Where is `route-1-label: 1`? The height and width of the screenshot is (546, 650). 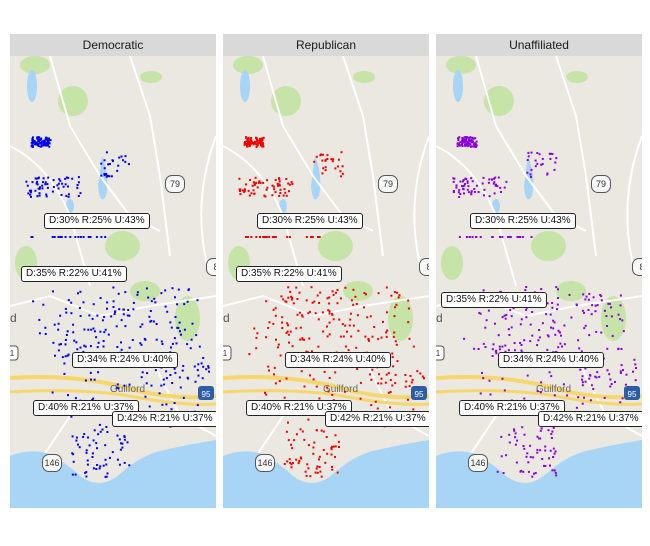
route-1-label: 1 is located at coordinates (225, 353).